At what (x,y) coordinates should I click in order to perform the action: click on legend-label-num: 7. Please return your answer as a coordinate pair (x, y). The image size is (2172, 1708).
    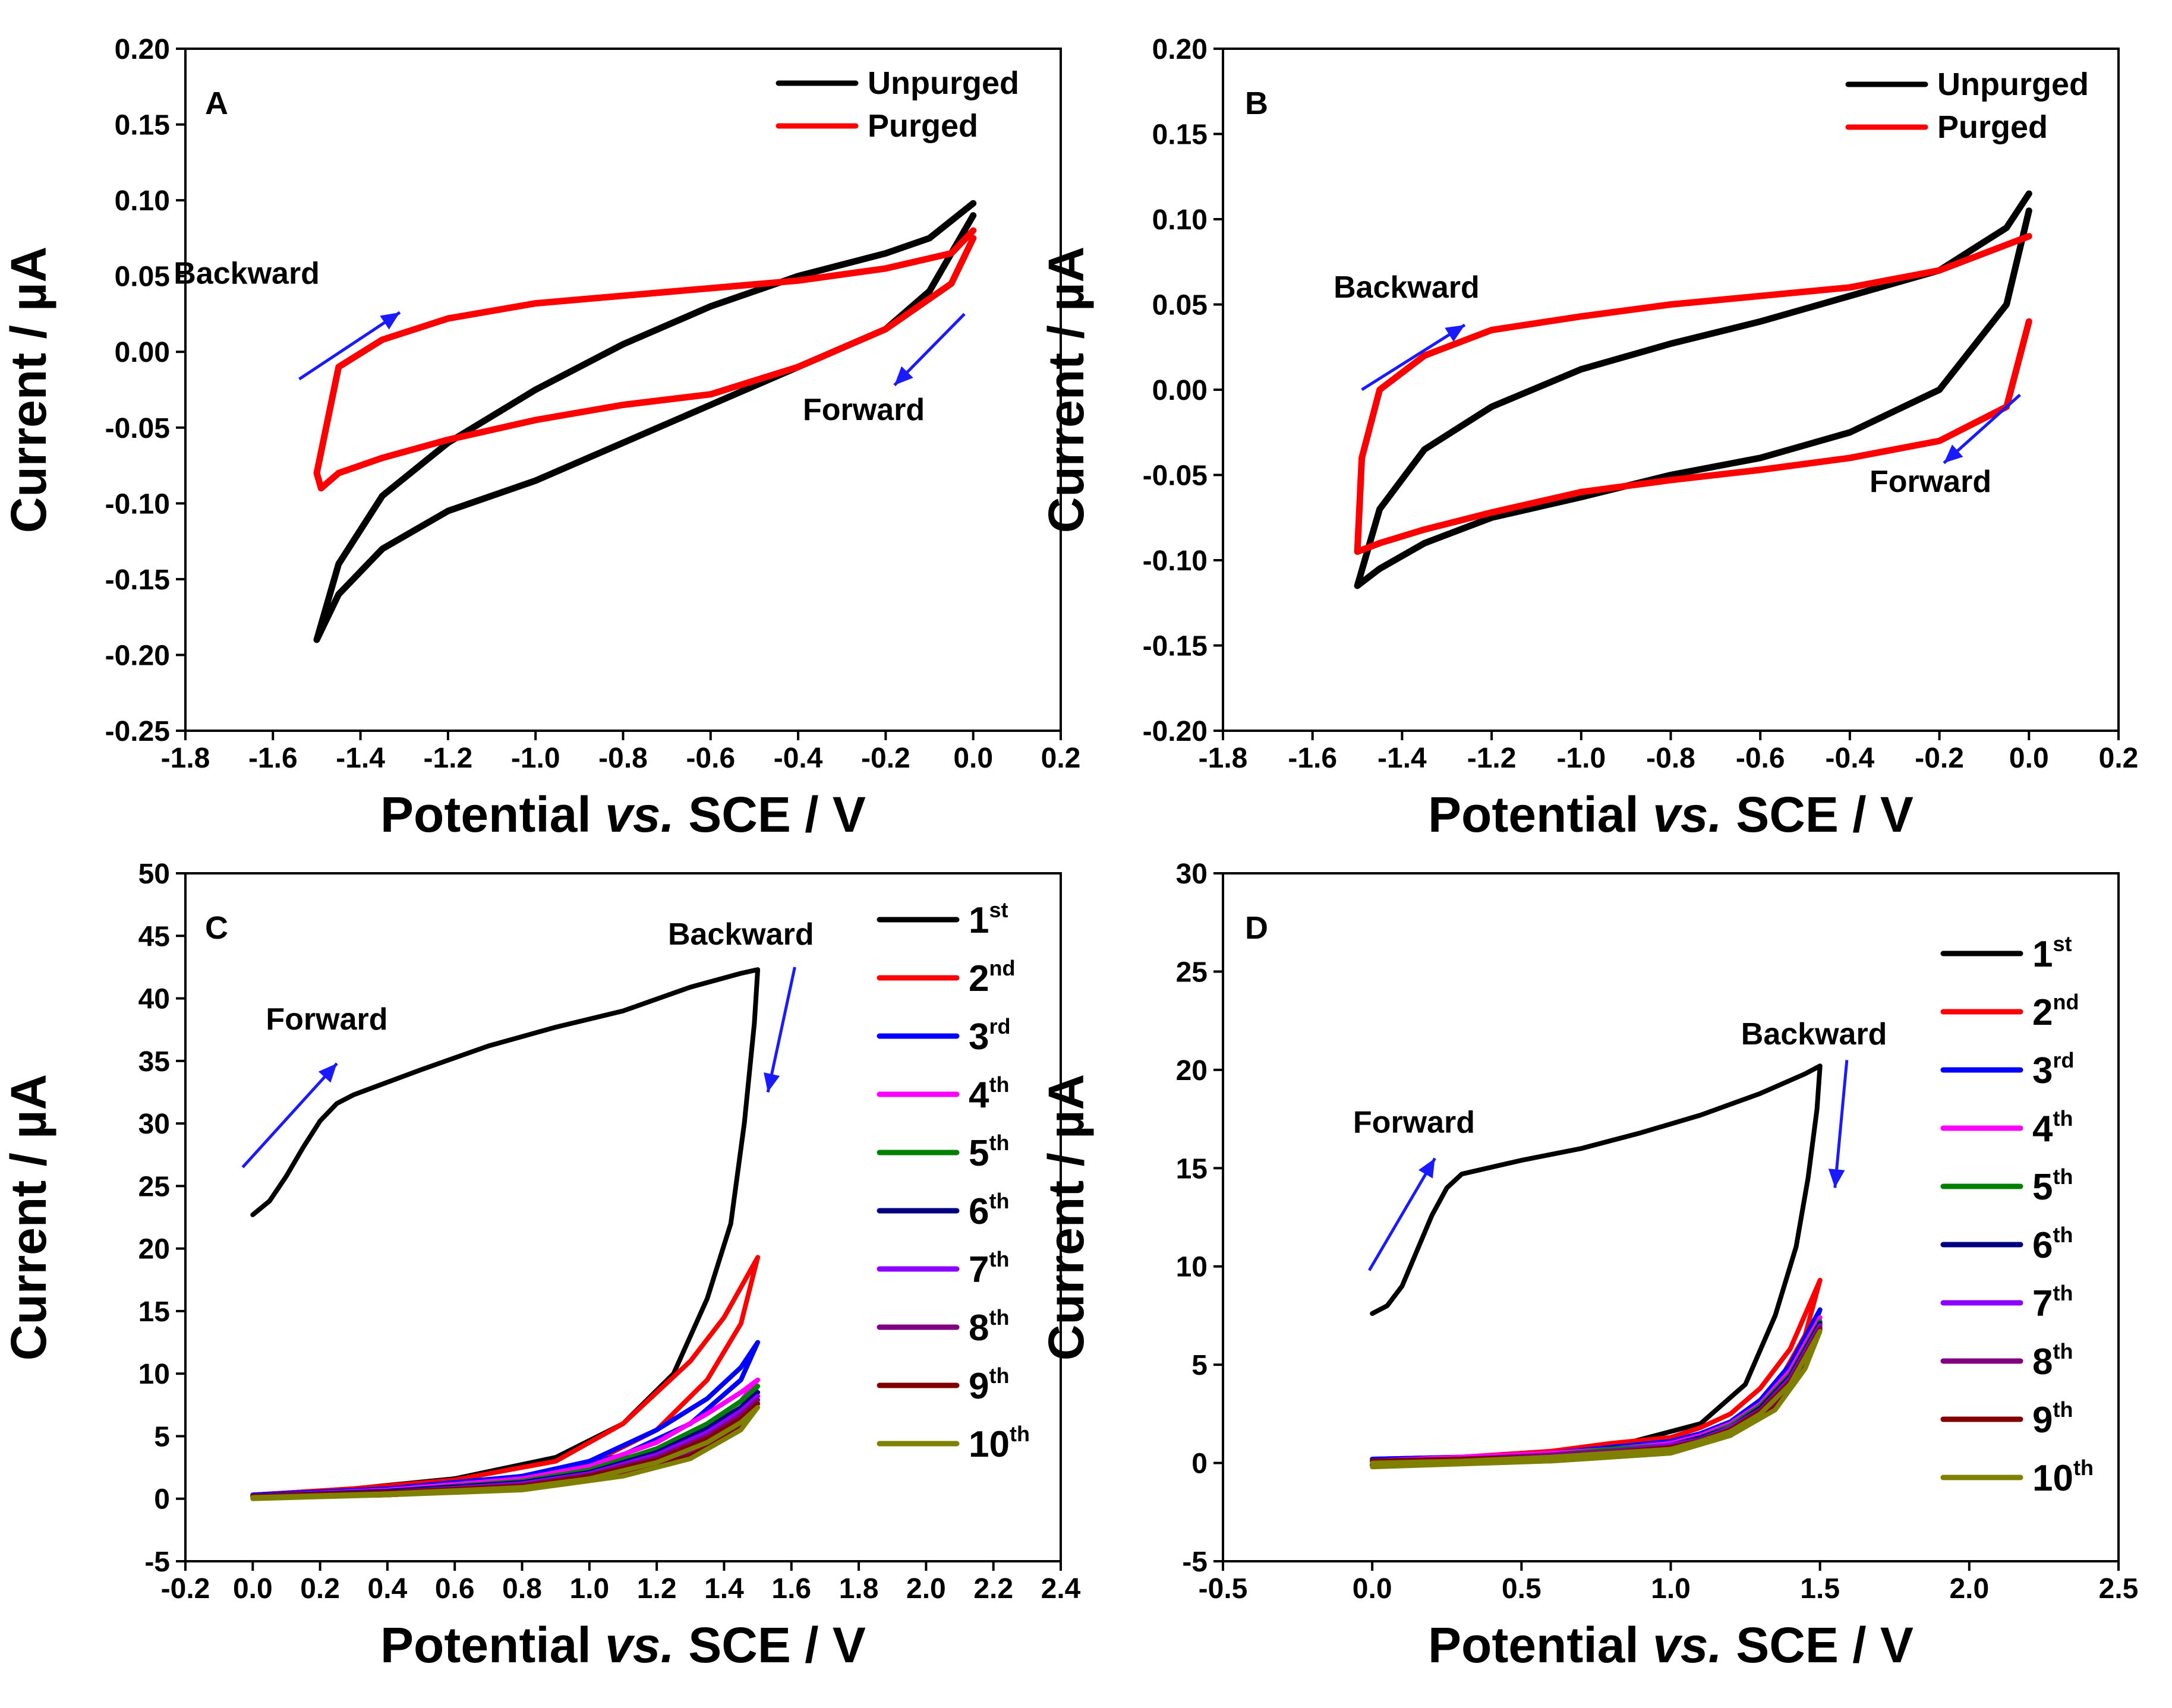
    Looking at the image, I should click on (979, 1270).